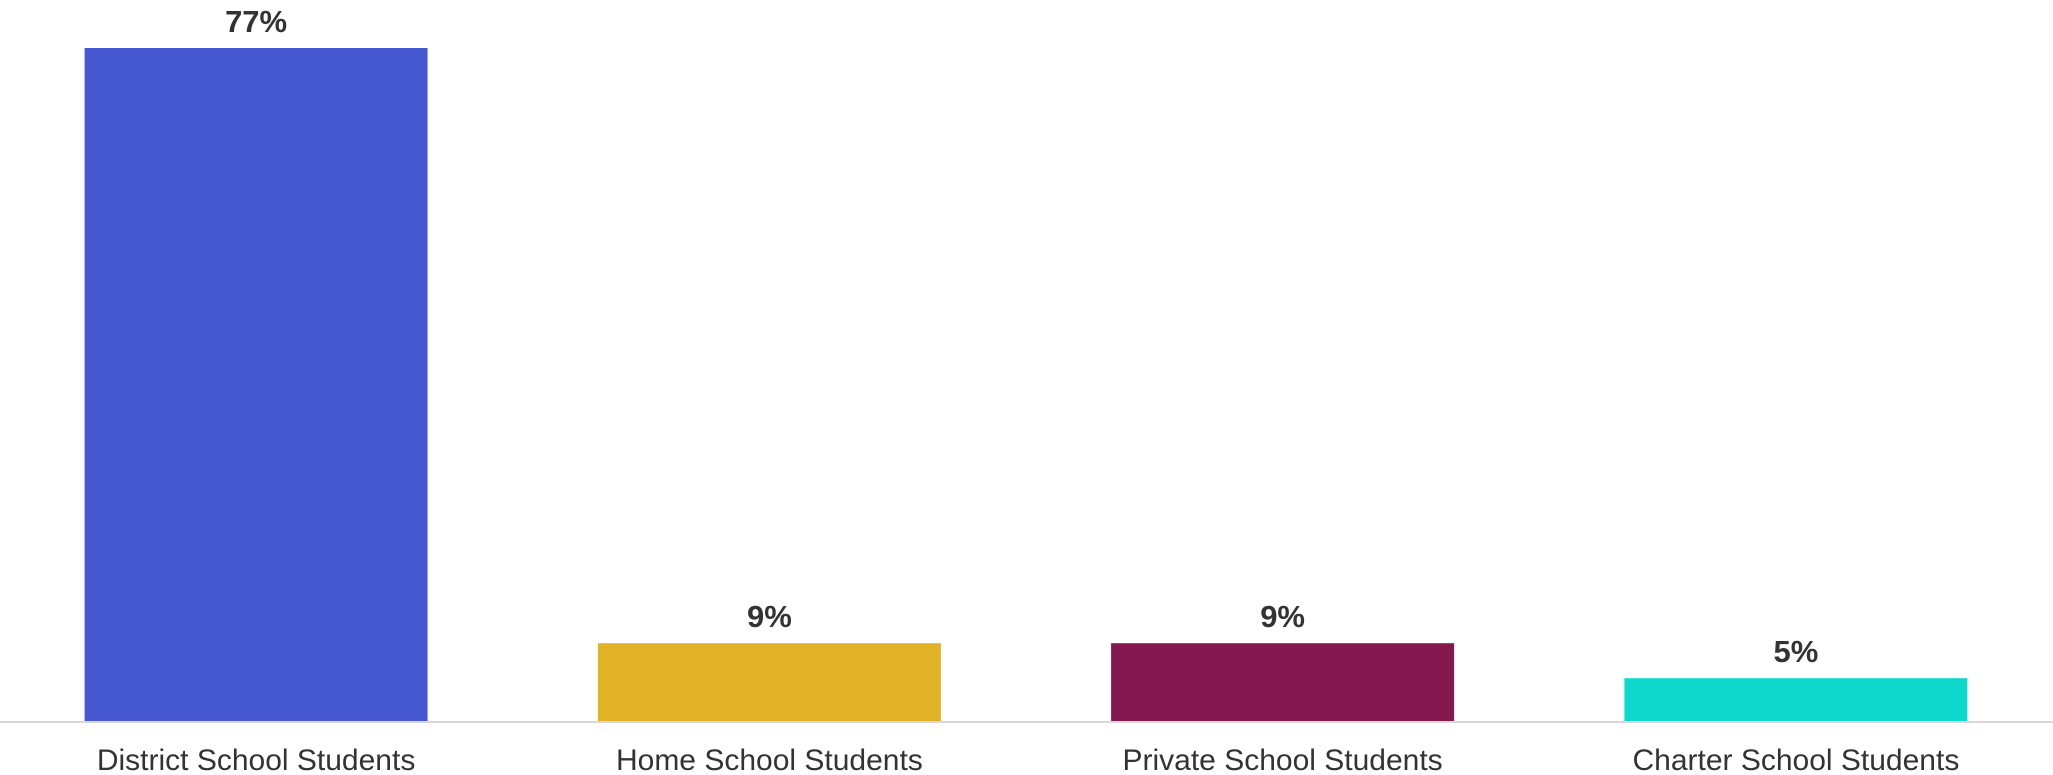  Describe the element at coordinates (1283, 759) in the screenshot. I see `category-label-2: Private School Students` at that location.